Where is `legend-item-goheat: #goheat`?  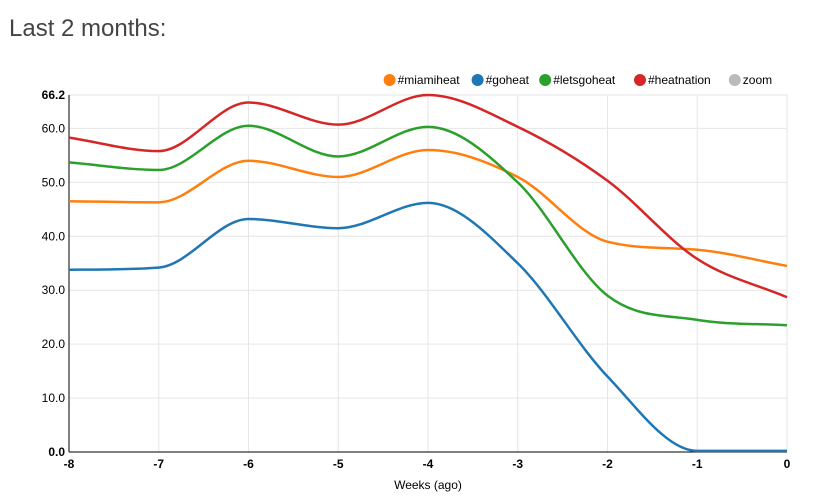
legend-item-goheat: #goheat is located at coordinates (500, 80).